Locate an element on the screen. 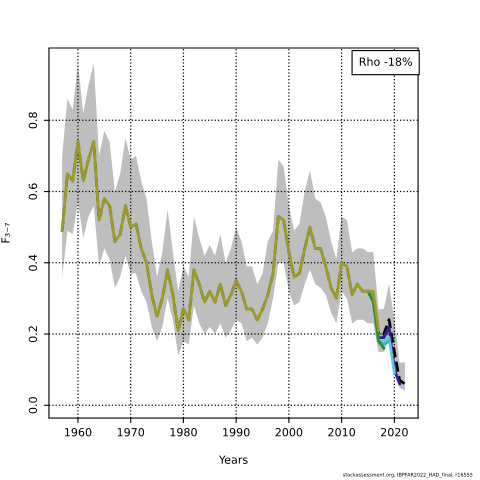 The image size is (480, 480). y-axis-title: F₃₋₇ is located at coordinates (5, 232).